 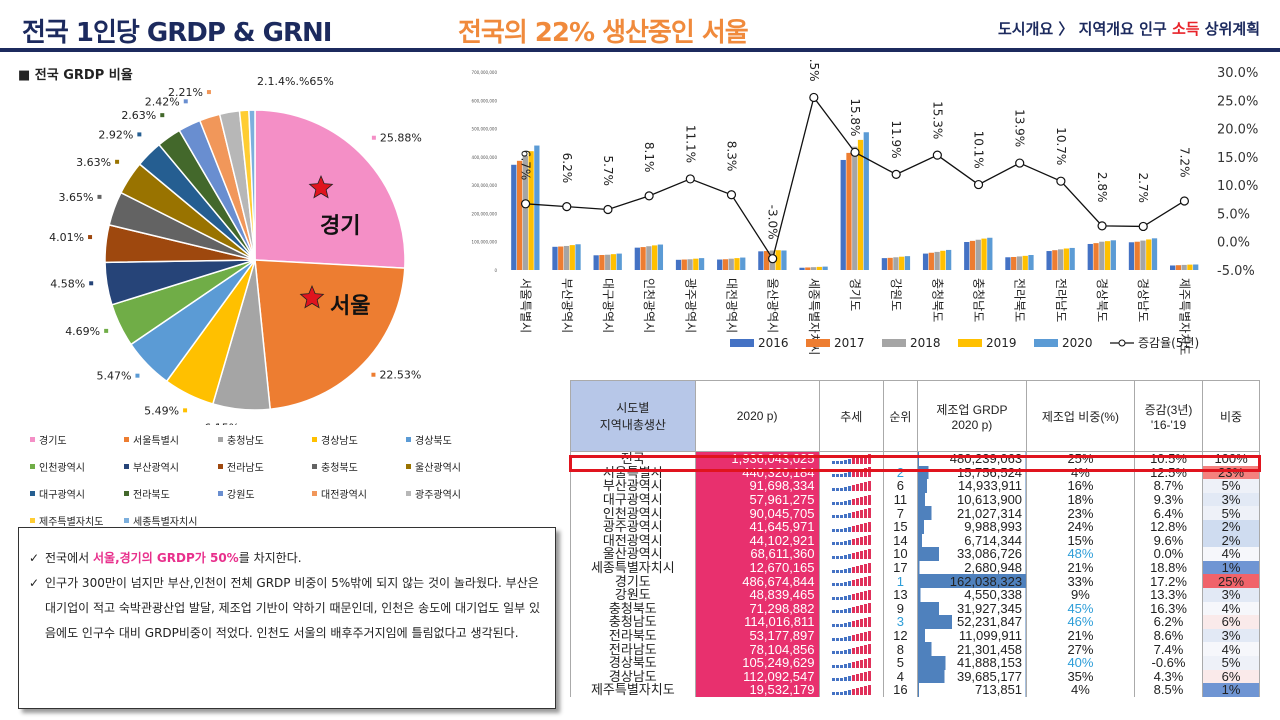 I want to click on manufacturing-grdp-cell: 713,851, so click(x=972, y=690).